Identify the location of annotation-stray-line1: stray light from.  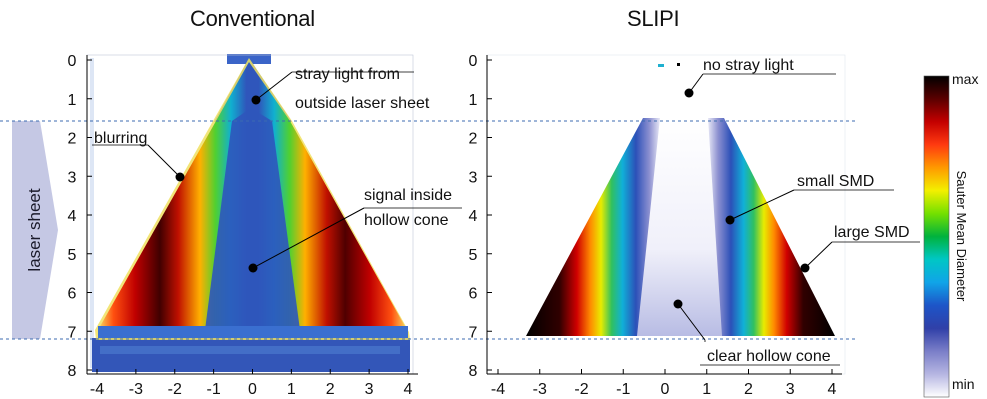
(347, 74).